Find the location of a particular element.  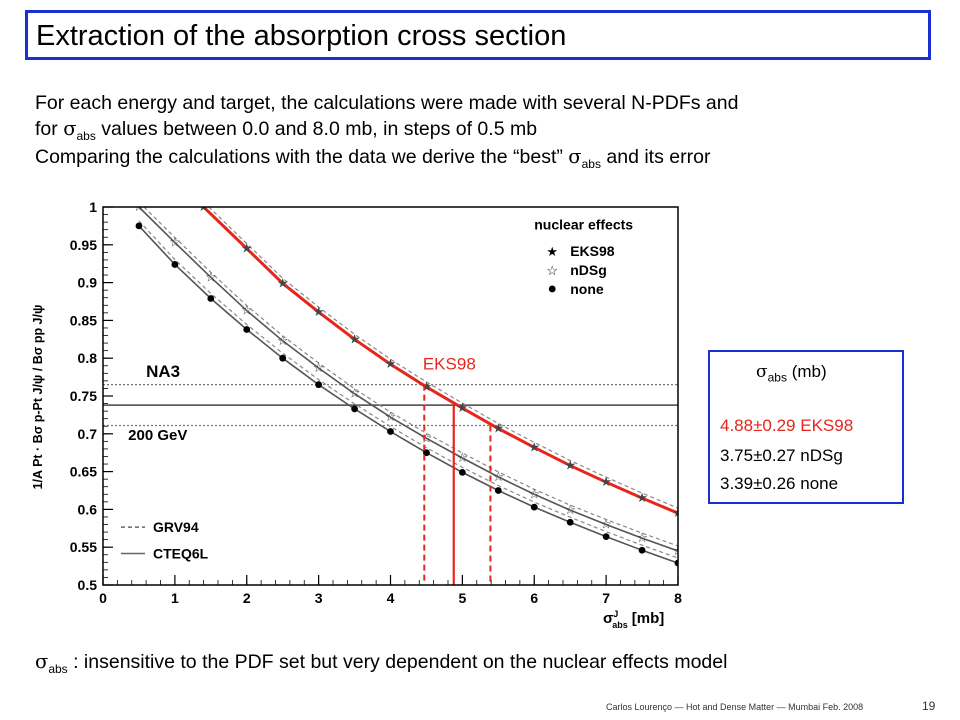

result-value: 3.39±0.26 is located at coordinates (758, 483).